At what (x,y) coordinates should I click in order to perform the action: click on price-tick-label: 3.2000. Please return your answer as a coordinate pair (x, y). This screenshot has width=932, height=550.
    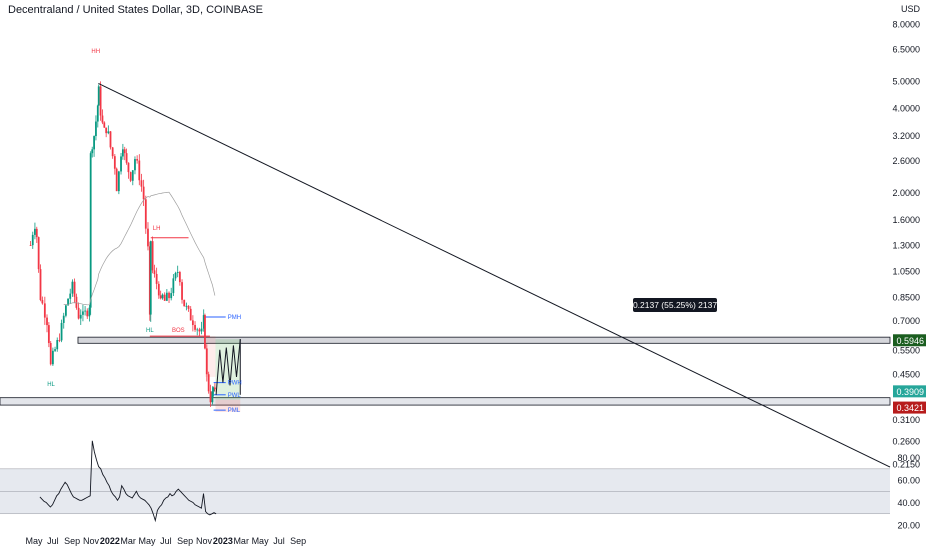
    Looking at the image, I should click on (906, 136).